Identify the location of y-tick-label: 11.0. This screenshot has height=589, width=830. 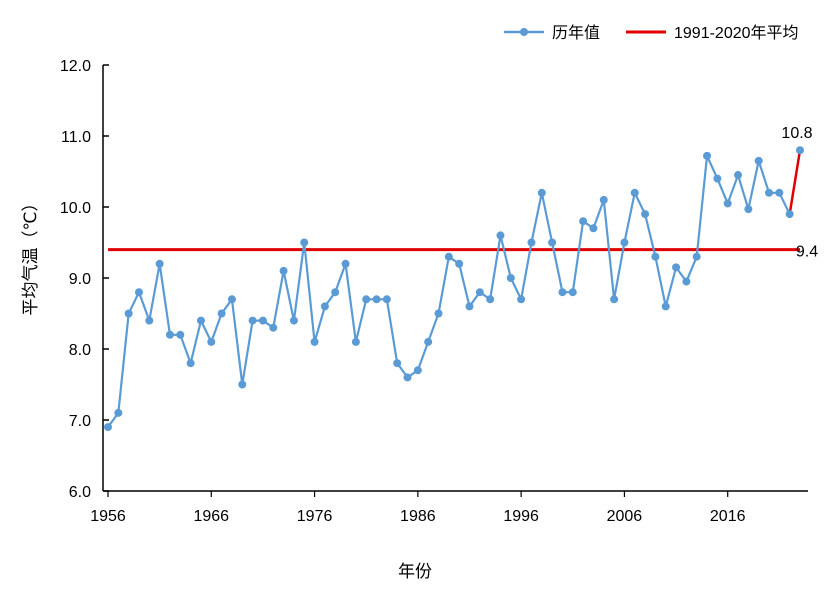
(76, 137).